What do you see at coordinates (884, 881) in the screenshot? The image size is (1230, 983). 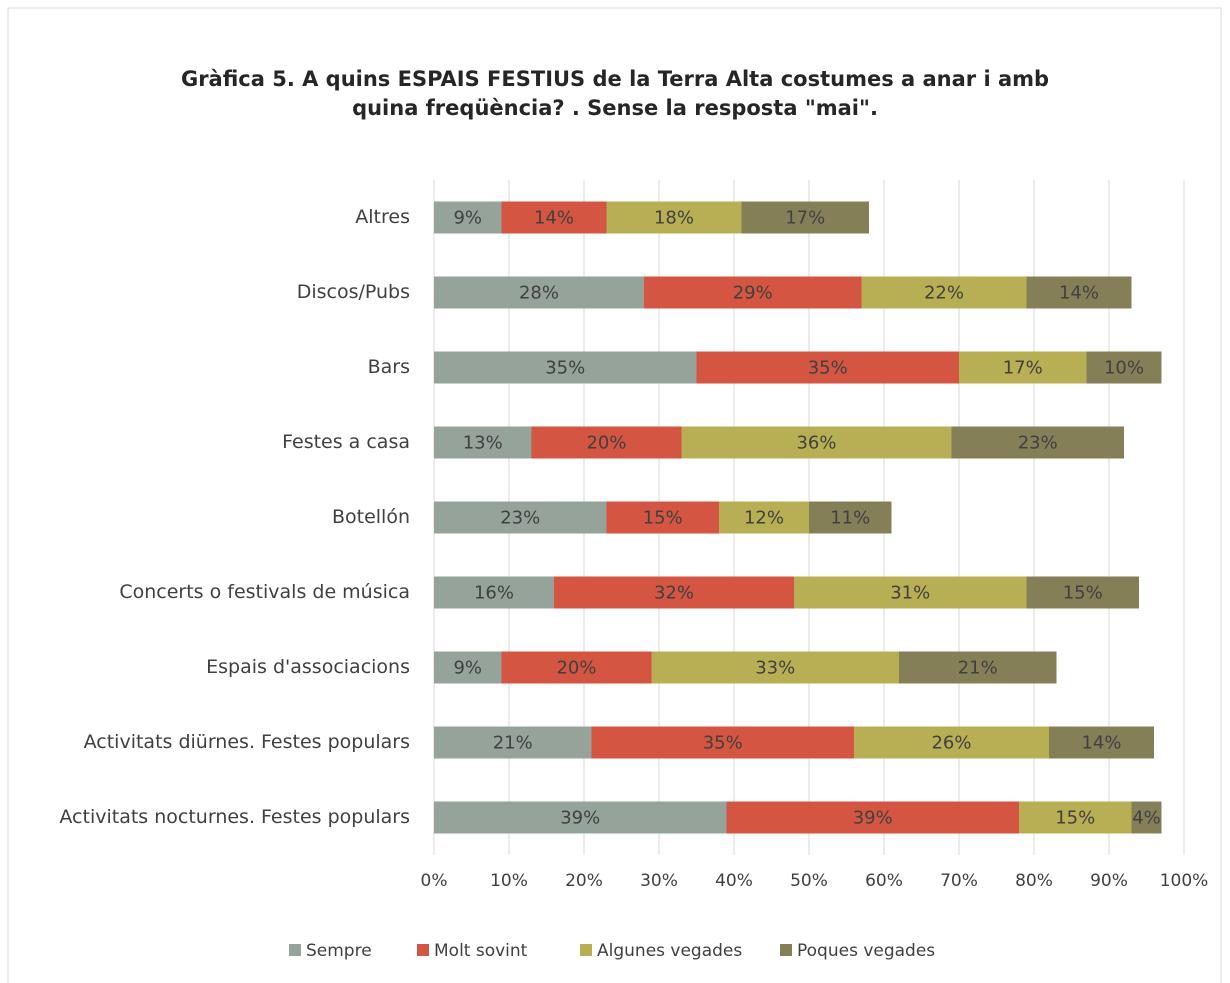 I see `x-tick-label: 60%` at bounding box center [884, 881].